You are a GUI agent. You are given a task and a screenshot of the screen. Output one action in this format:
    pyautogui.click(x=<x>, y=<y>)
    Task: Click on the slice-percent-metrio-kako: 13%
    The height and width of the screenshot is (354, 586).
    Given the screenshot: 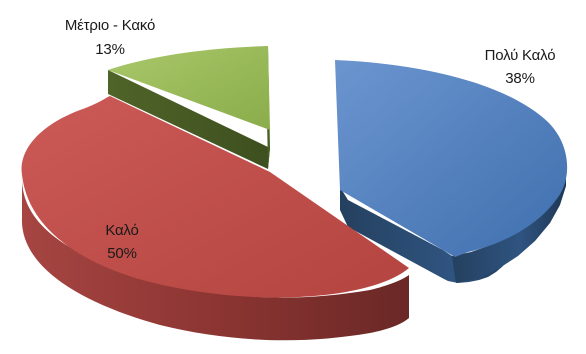 What is the action you would take?
    pyautogui.click(x=109, y=49)
    